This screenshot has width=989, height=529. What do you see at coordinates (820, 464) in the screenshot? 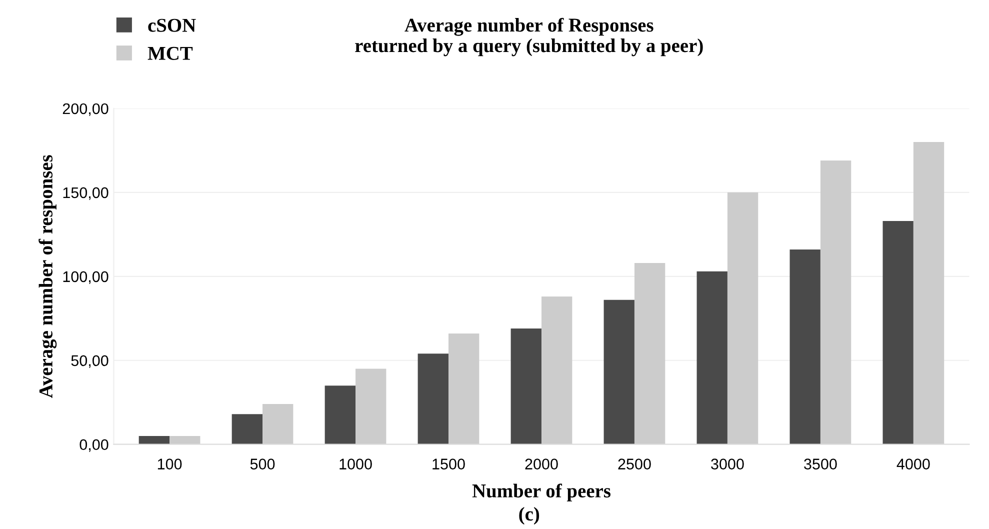
I see `x-tick-label: 3500` at bounding box center [820, 464].